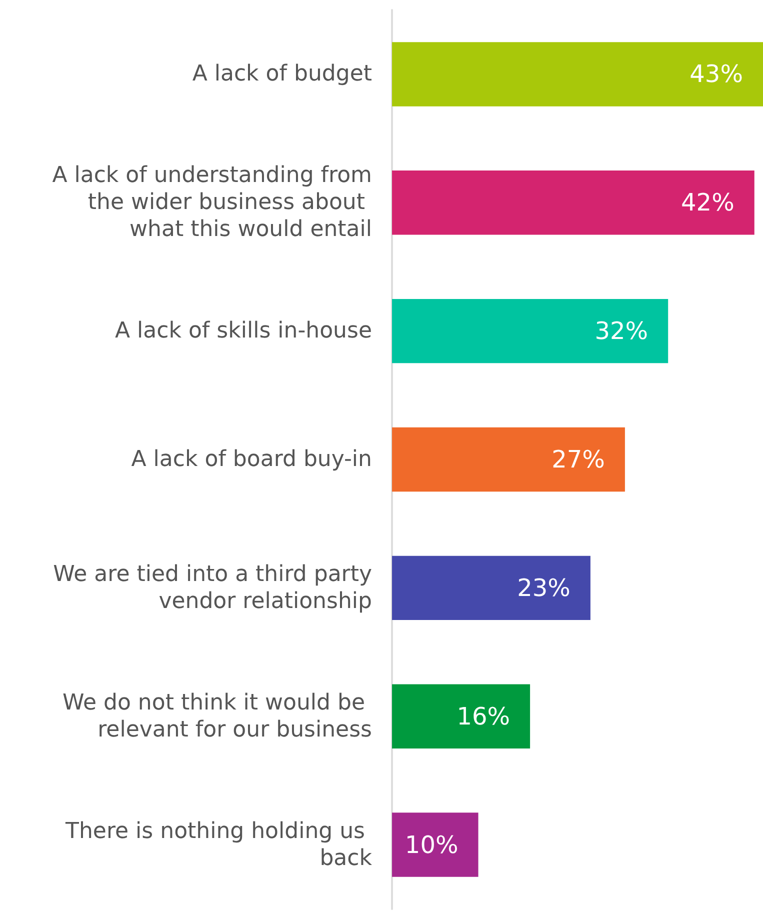 This screenshot has width=763, height=919. What do you see at coordinates (716, 74) in the screenshot?
I see `data-label: 43%` at bounding box center [716, 74].